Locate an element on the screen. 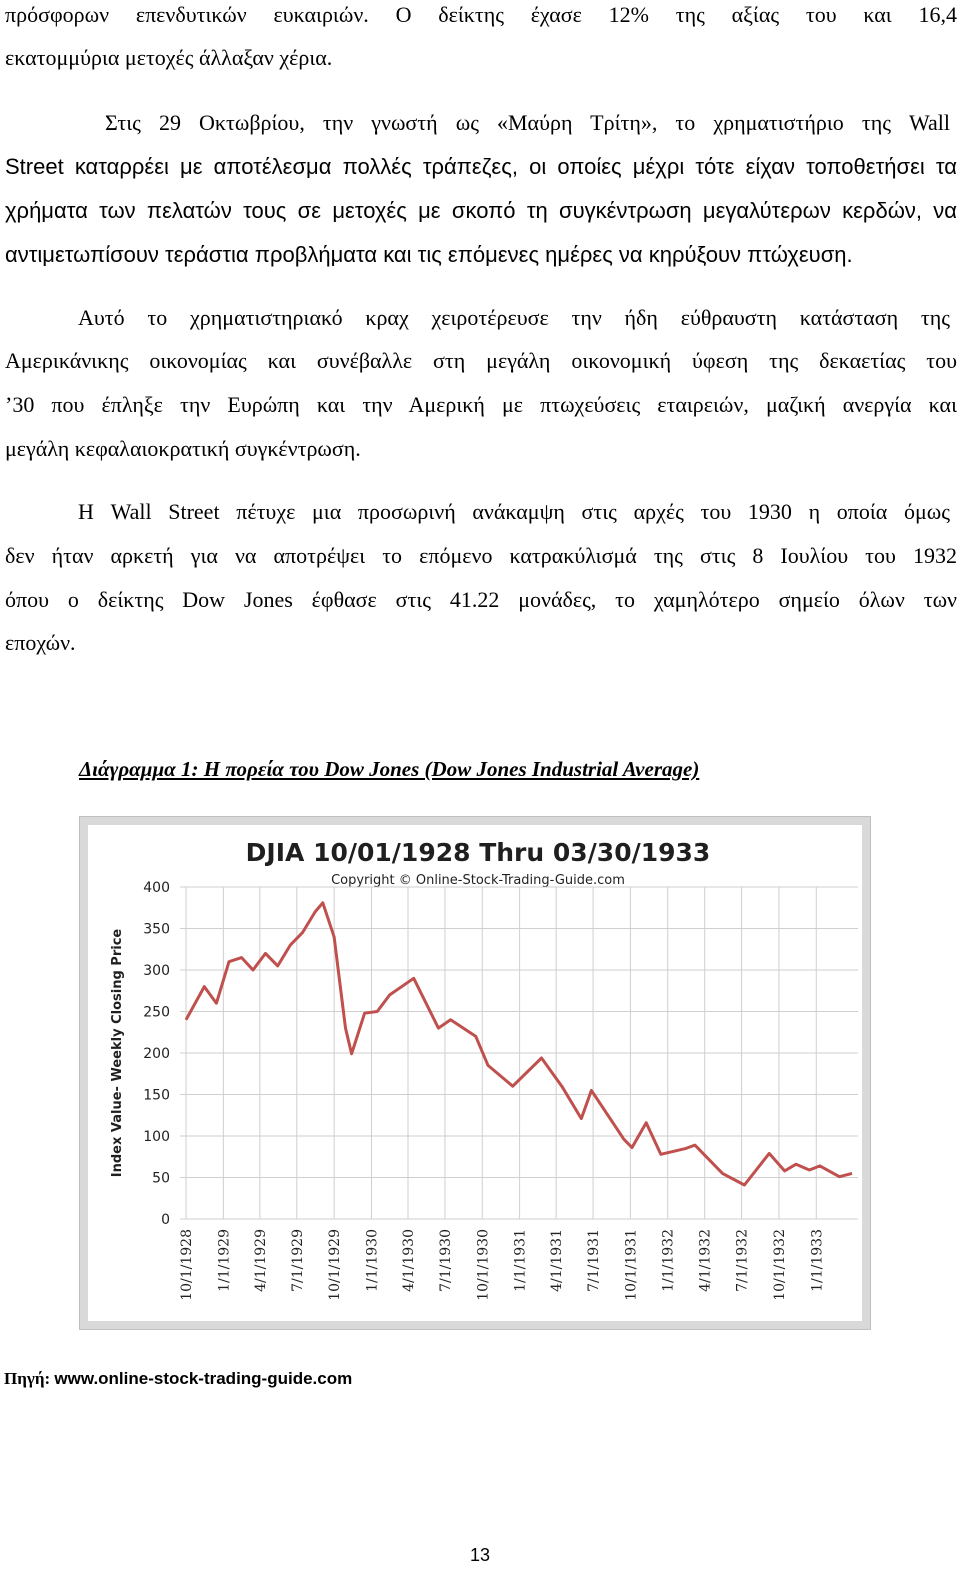 The image size is (960, 1582). y-tick-label: 350 is located at coordinates (156, 930).